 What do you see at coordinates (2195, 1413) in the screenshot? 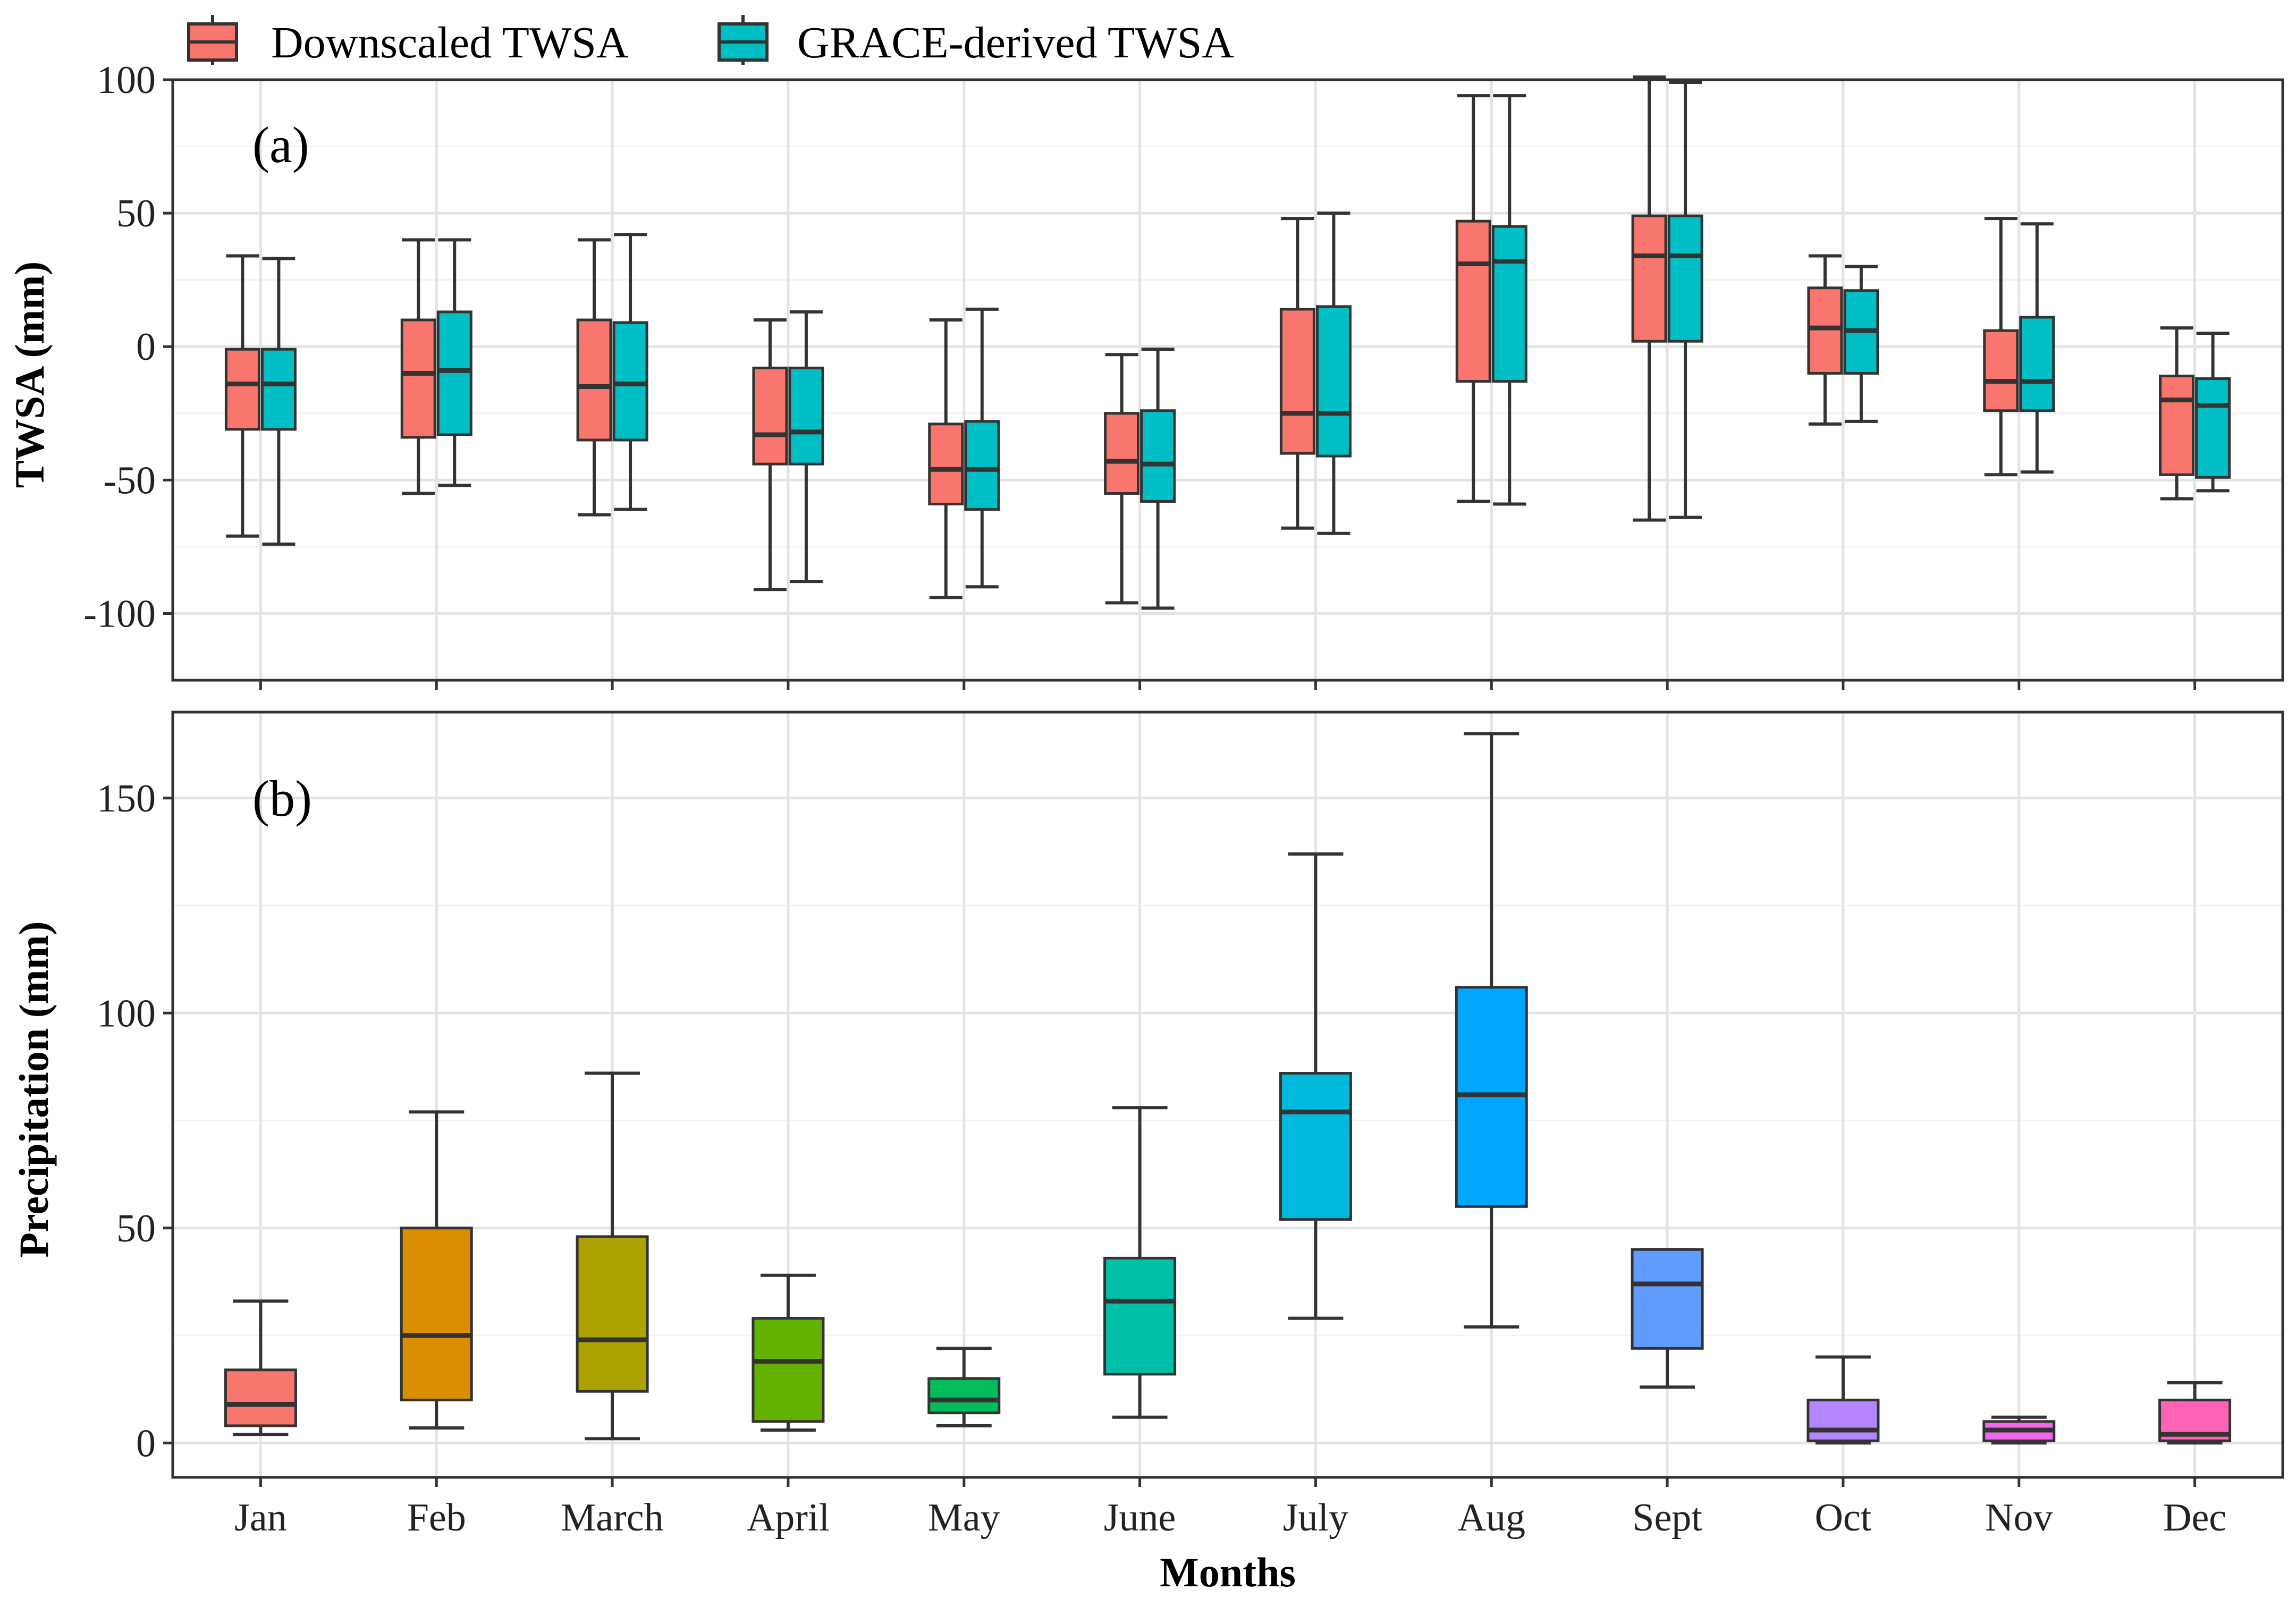
I see `box-dec` at bounding box center [2195, 1413].